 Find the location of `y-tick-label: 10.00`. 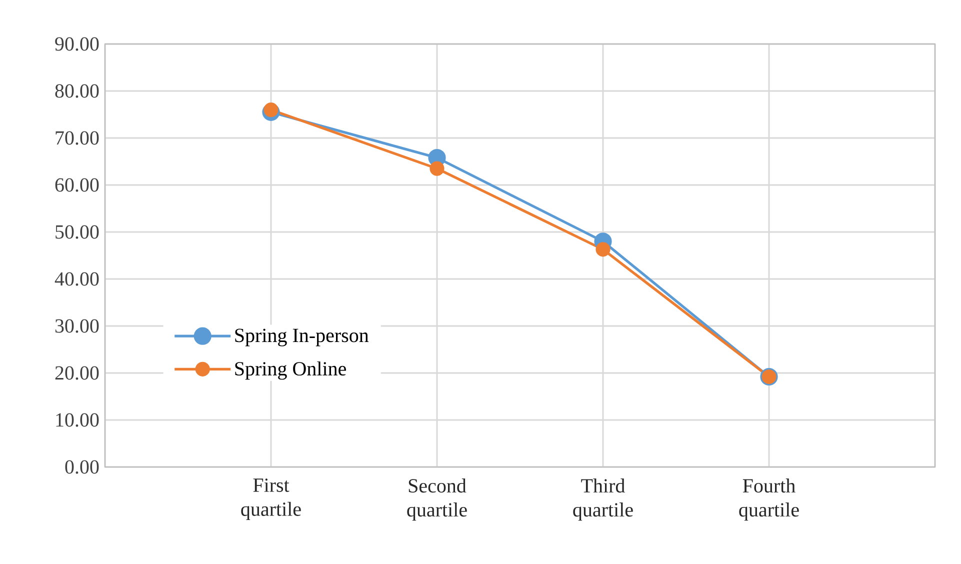

y-tick-label: 10.00 is located at coordinates (77, 420).